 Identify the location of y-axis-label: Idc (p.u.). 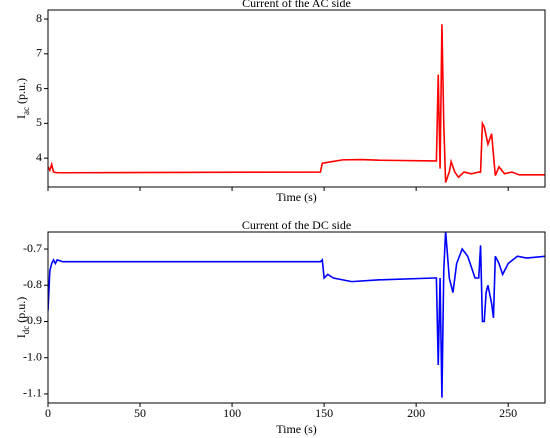
(22, 318).